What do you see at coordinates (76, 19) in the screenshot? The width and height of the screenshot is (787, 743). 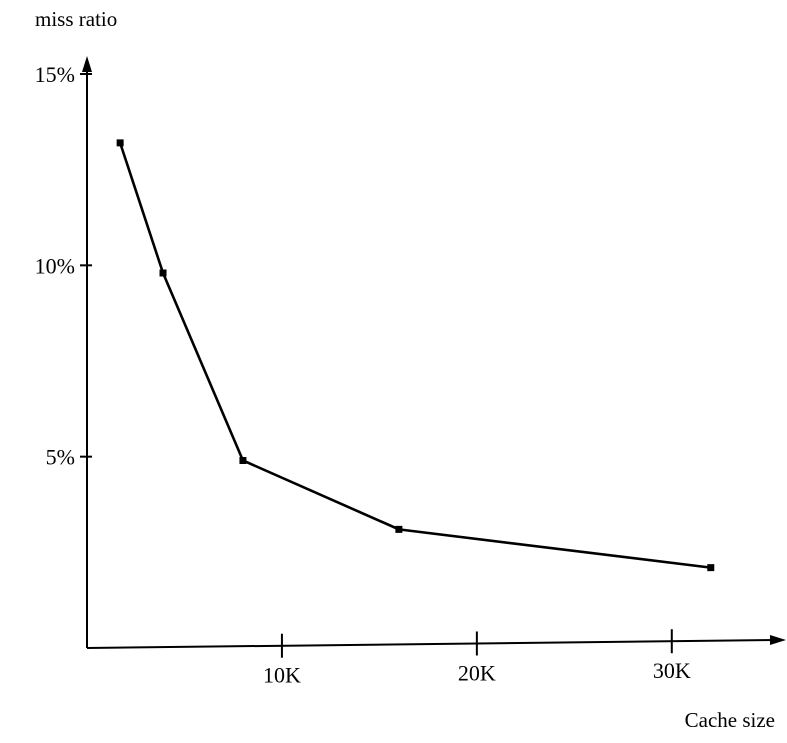 I see `y-axis-label: miss ratio` at bounding box center [76, 19].